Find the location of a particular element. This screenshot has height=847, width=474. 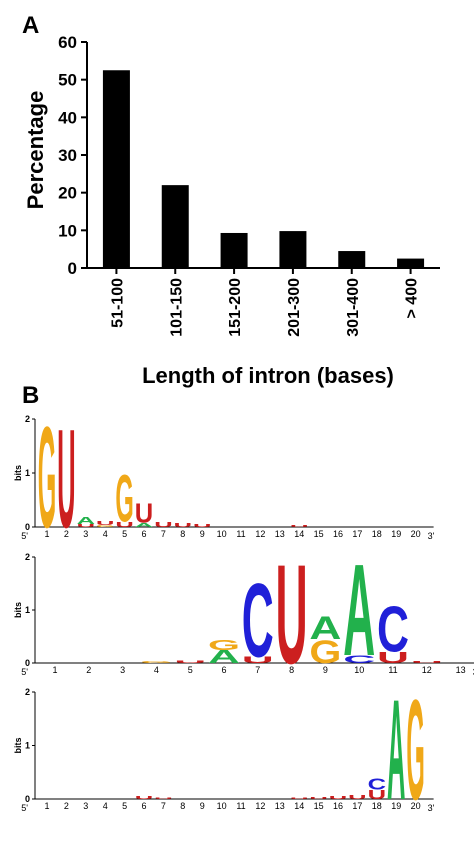

logo-position-label: 13 is located at coordinates (461, 670).